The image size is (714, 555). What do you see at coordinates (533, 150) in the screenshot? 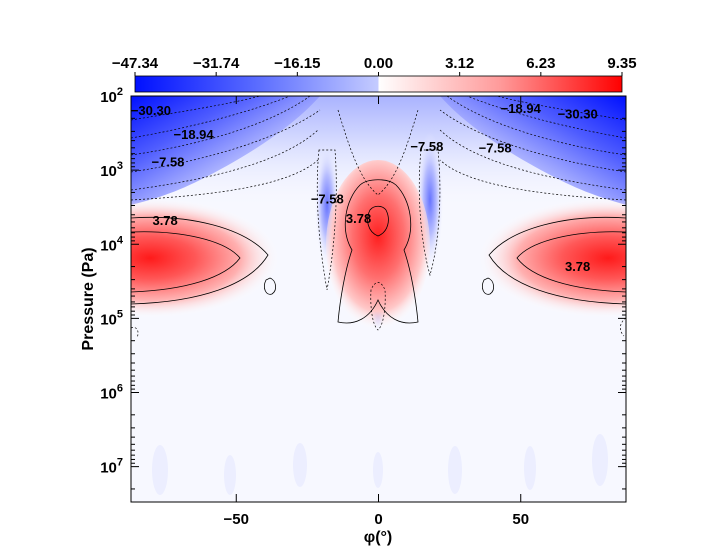
I see `negative-region-right` at bounding box center [533, 150].